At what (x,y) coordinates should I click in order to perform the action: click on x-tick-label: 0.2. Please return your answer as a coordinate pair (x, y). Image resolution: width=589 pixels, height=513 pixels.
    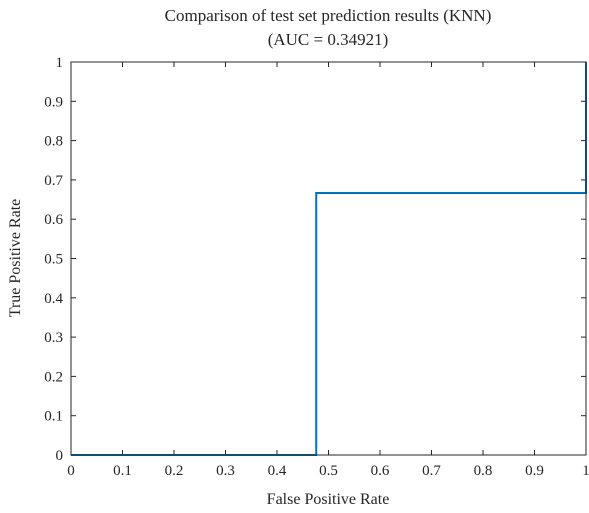
    Looking at the image, I should click on (174, 471).